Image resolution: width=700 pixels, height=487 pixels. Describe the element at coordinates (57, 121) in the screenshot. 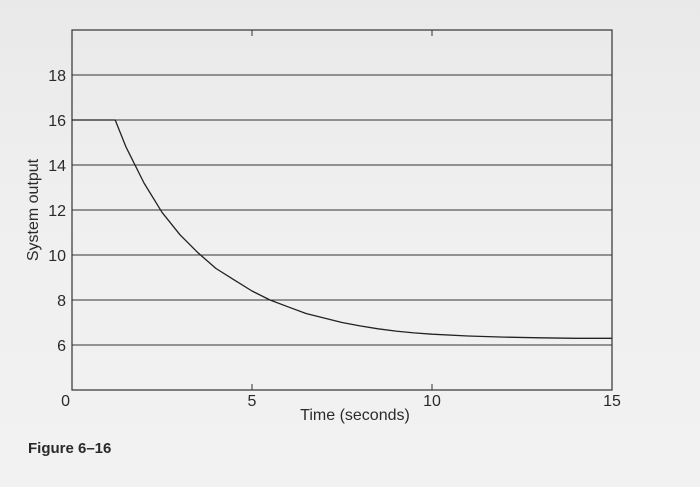

I see `y-tick-label: 16` at that location.